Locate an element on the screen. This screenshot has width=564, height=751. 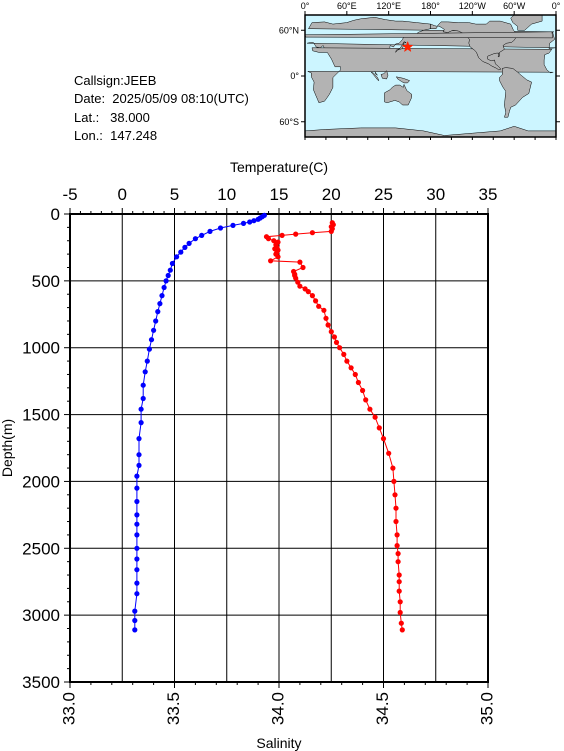
temperature-tick-label: 0 is located at coordinates (122, 194).